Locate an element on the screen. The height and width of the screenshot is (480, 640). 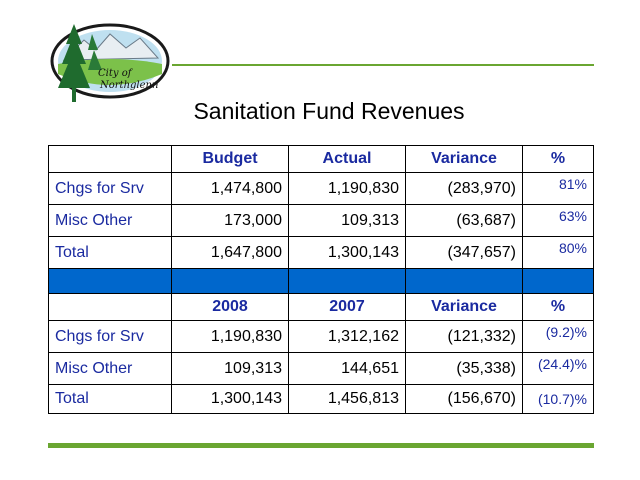
table1-header-blank is located at coordinates (110, 159).